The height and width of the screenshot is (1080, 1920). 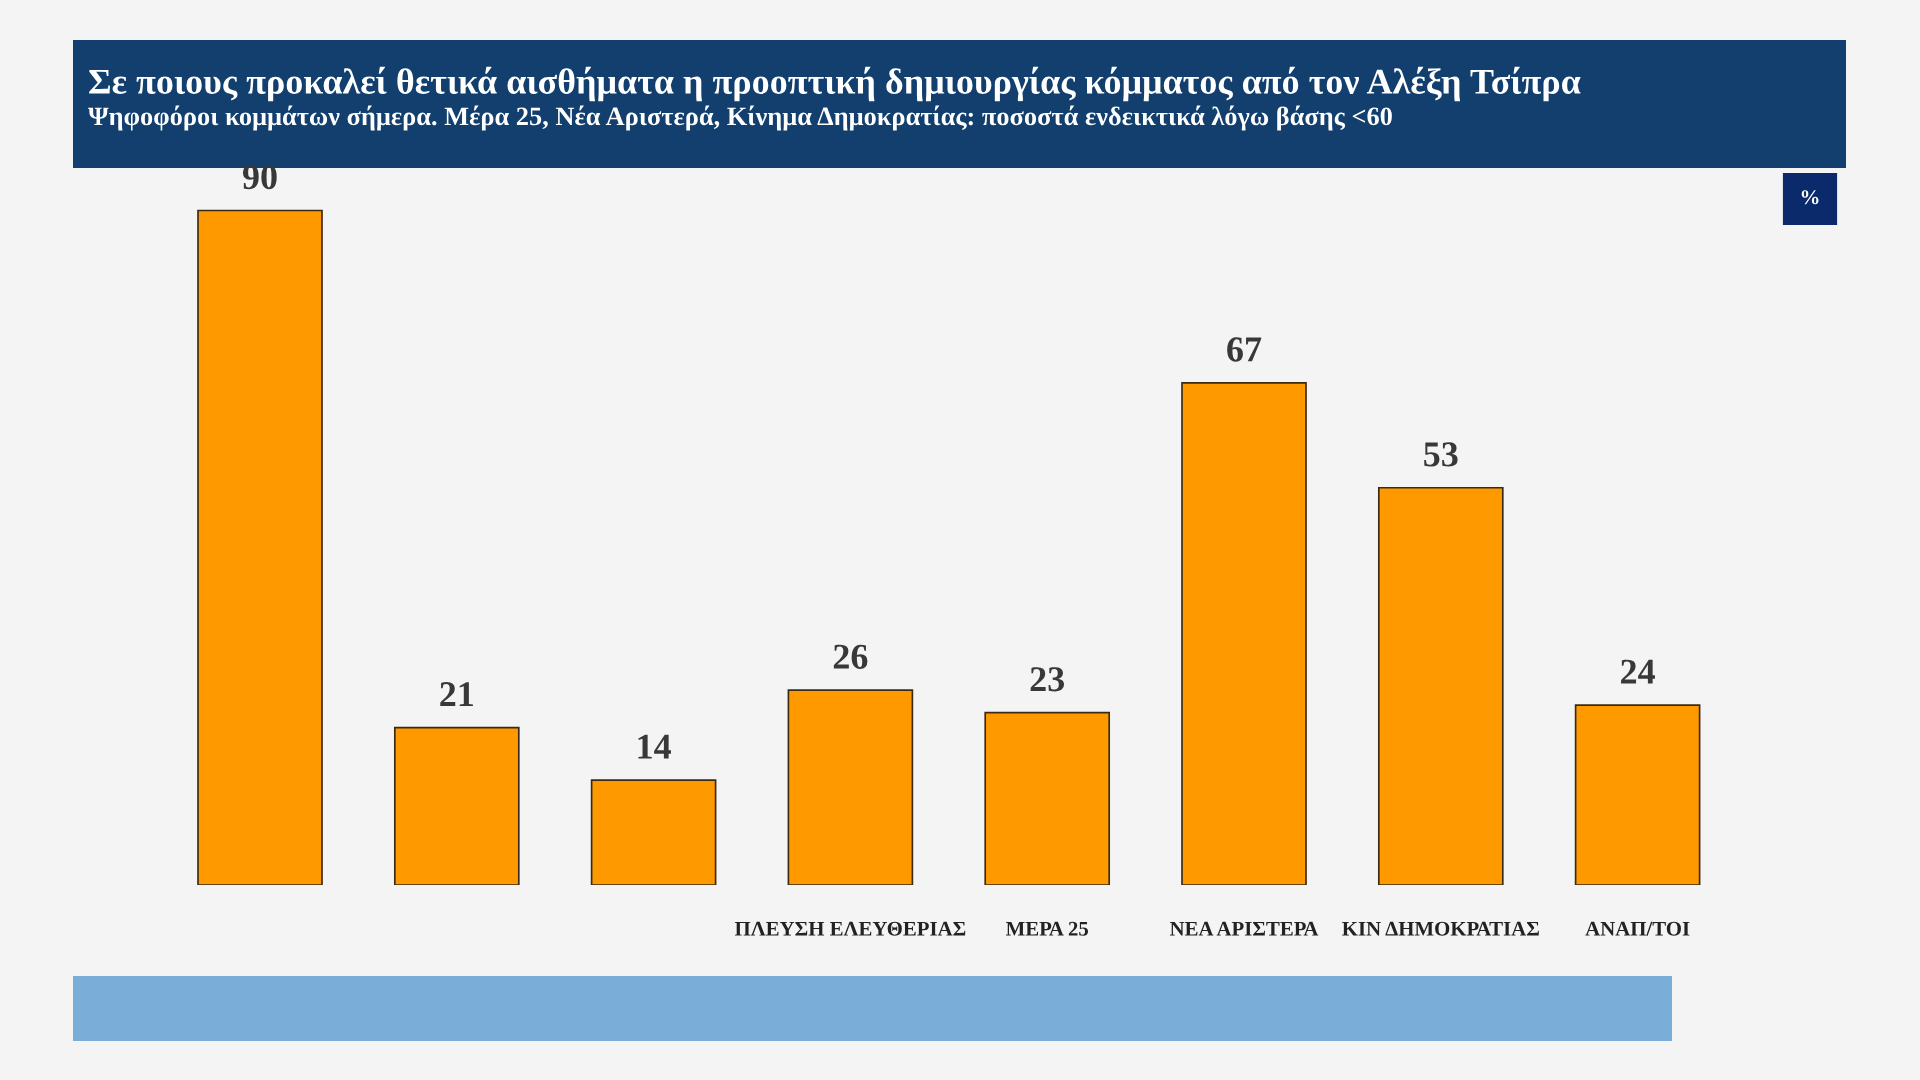 What do you see at coordinates (835, 84) in the screenshot?
I see `chart-title: Σε ποιους προκαλεί θετικά αισθήματα η προοπτική δημιουργίας κόμματος από τον Αλέξη Τσίπρα` at bounding box center [835, 84].